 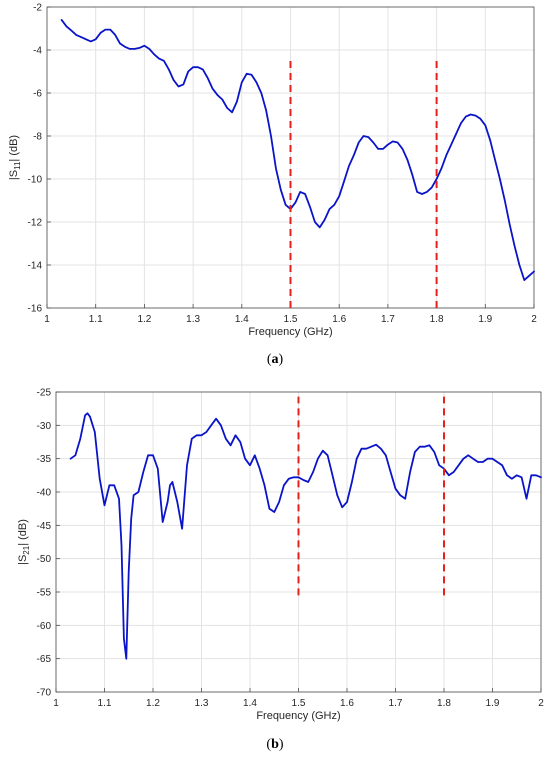 I want to click on y-tick-label: -16, so click(x=35, y=309).